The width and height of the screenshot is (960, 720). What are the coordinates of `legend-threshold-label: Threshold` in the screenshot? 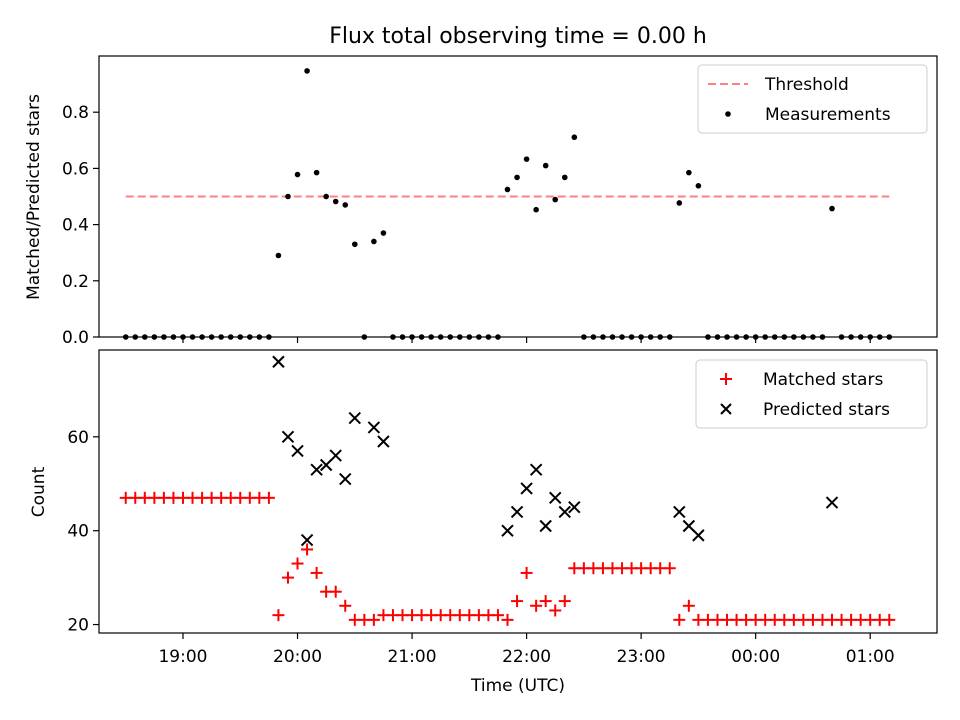 It's located at (806, 85).